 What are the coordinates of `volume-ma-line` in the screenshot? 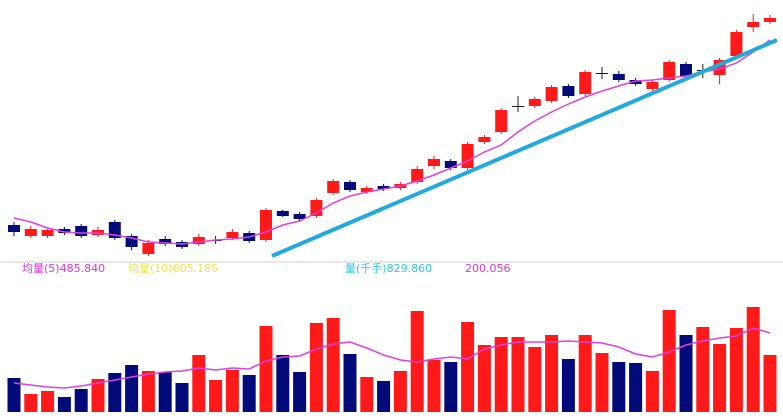 It's located at (392, 358).